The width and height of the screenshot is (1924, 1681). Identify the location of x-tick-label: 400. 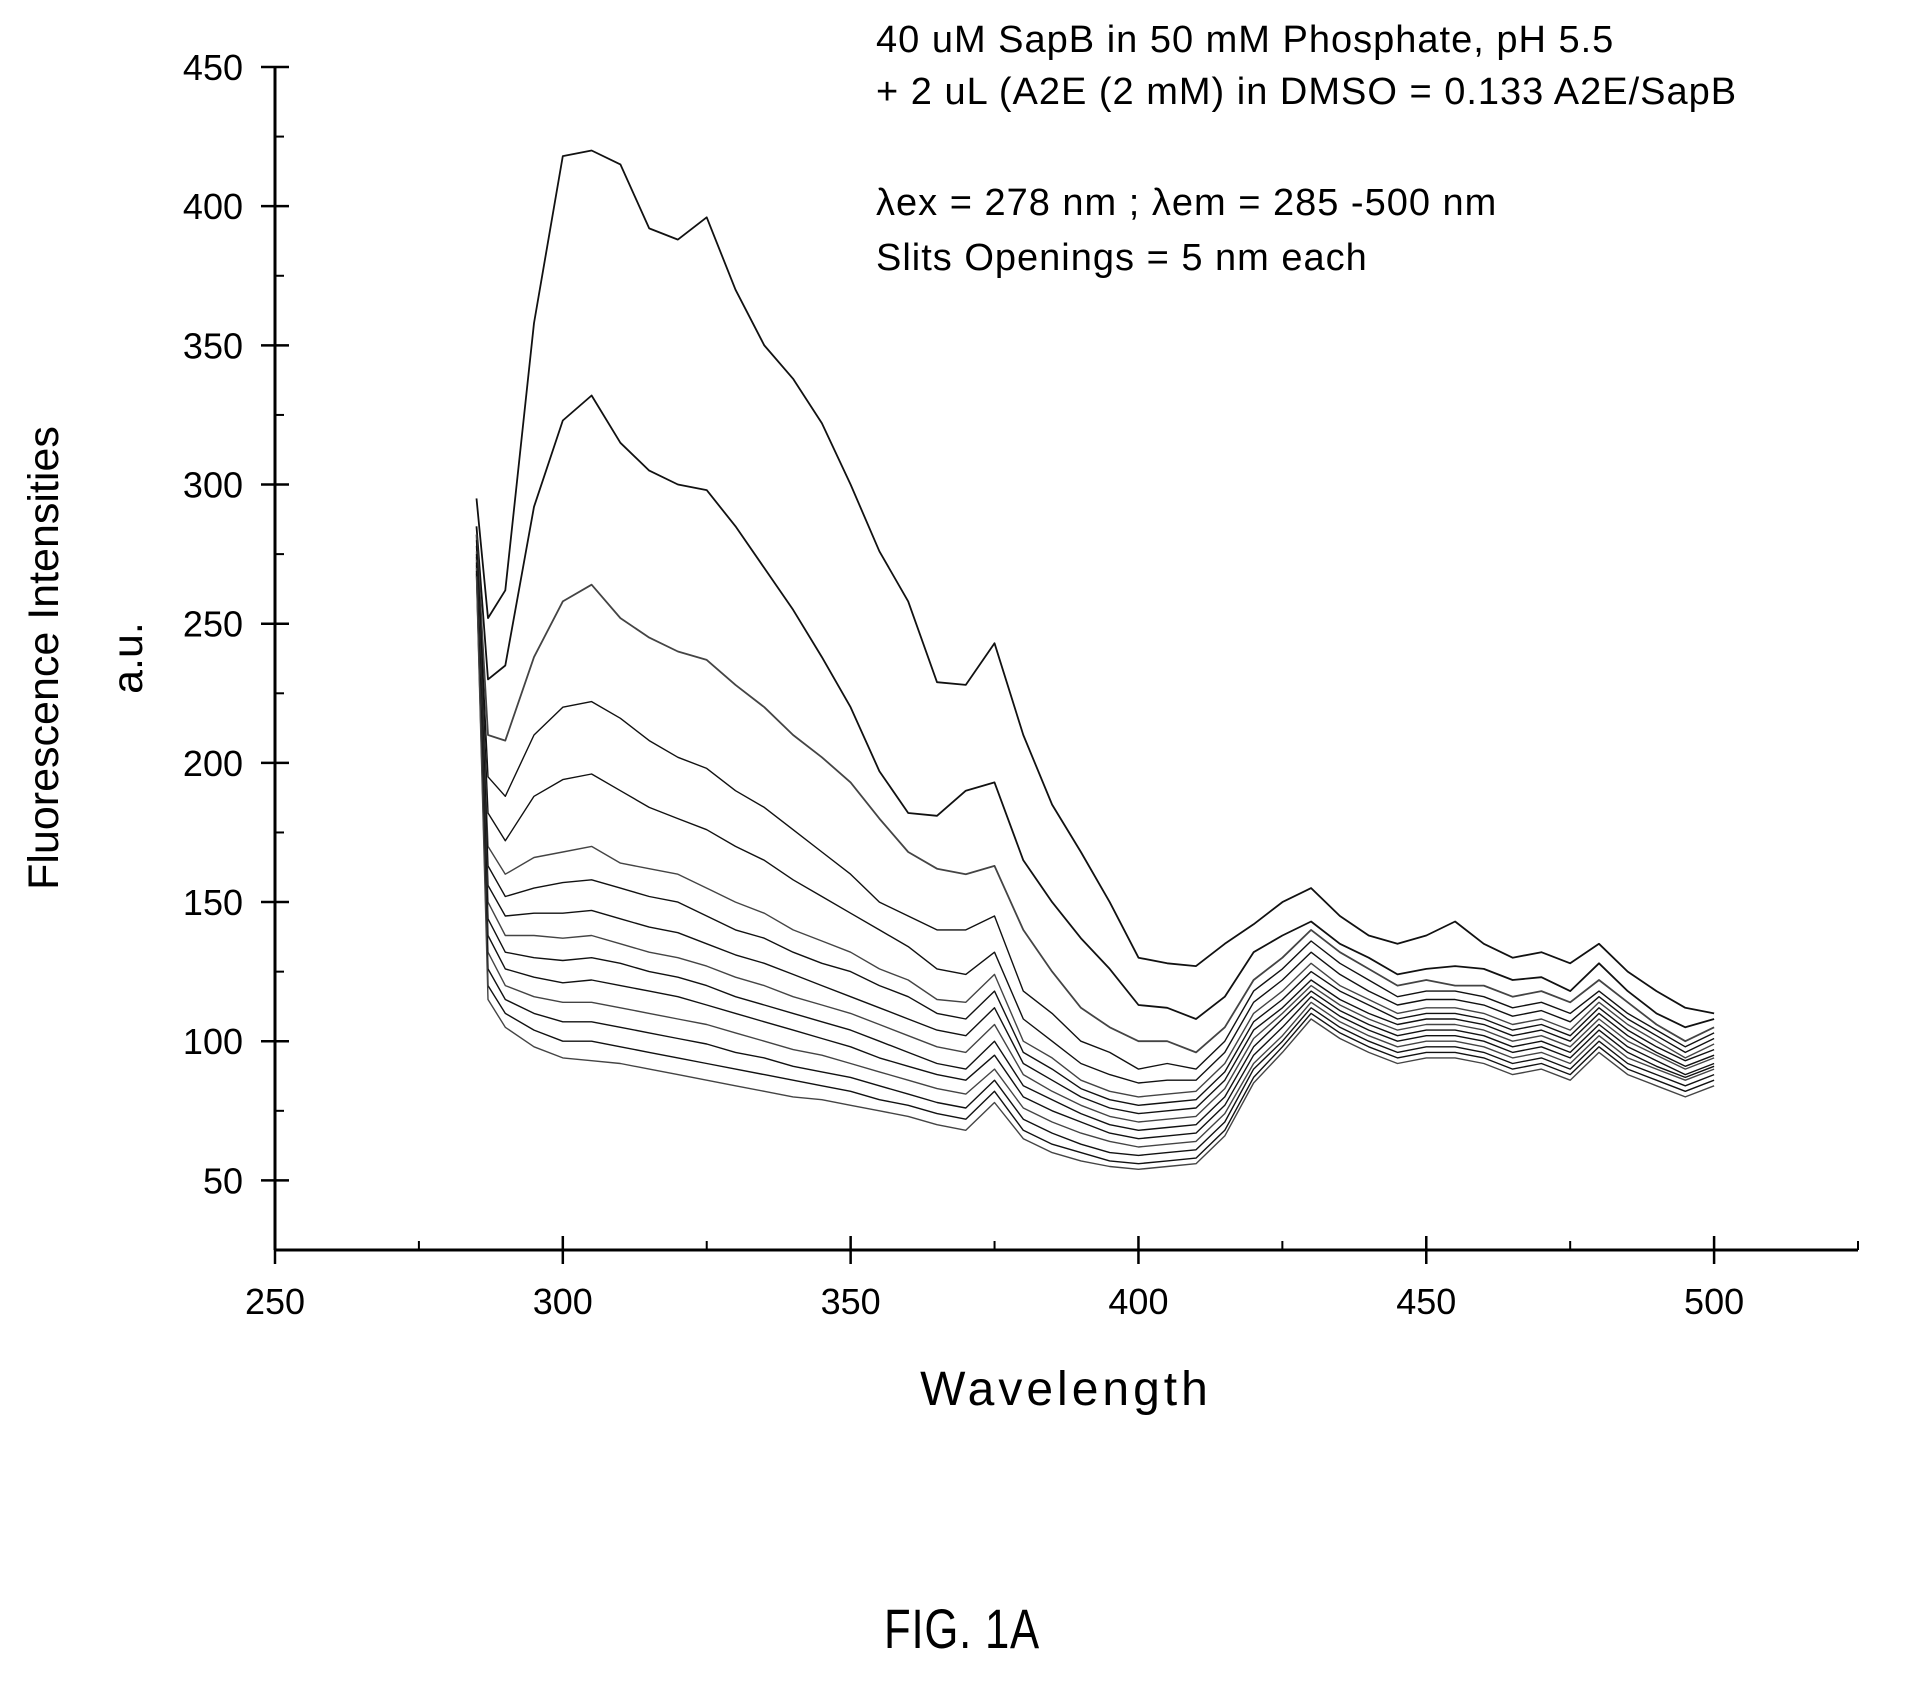
(1138, 1301).